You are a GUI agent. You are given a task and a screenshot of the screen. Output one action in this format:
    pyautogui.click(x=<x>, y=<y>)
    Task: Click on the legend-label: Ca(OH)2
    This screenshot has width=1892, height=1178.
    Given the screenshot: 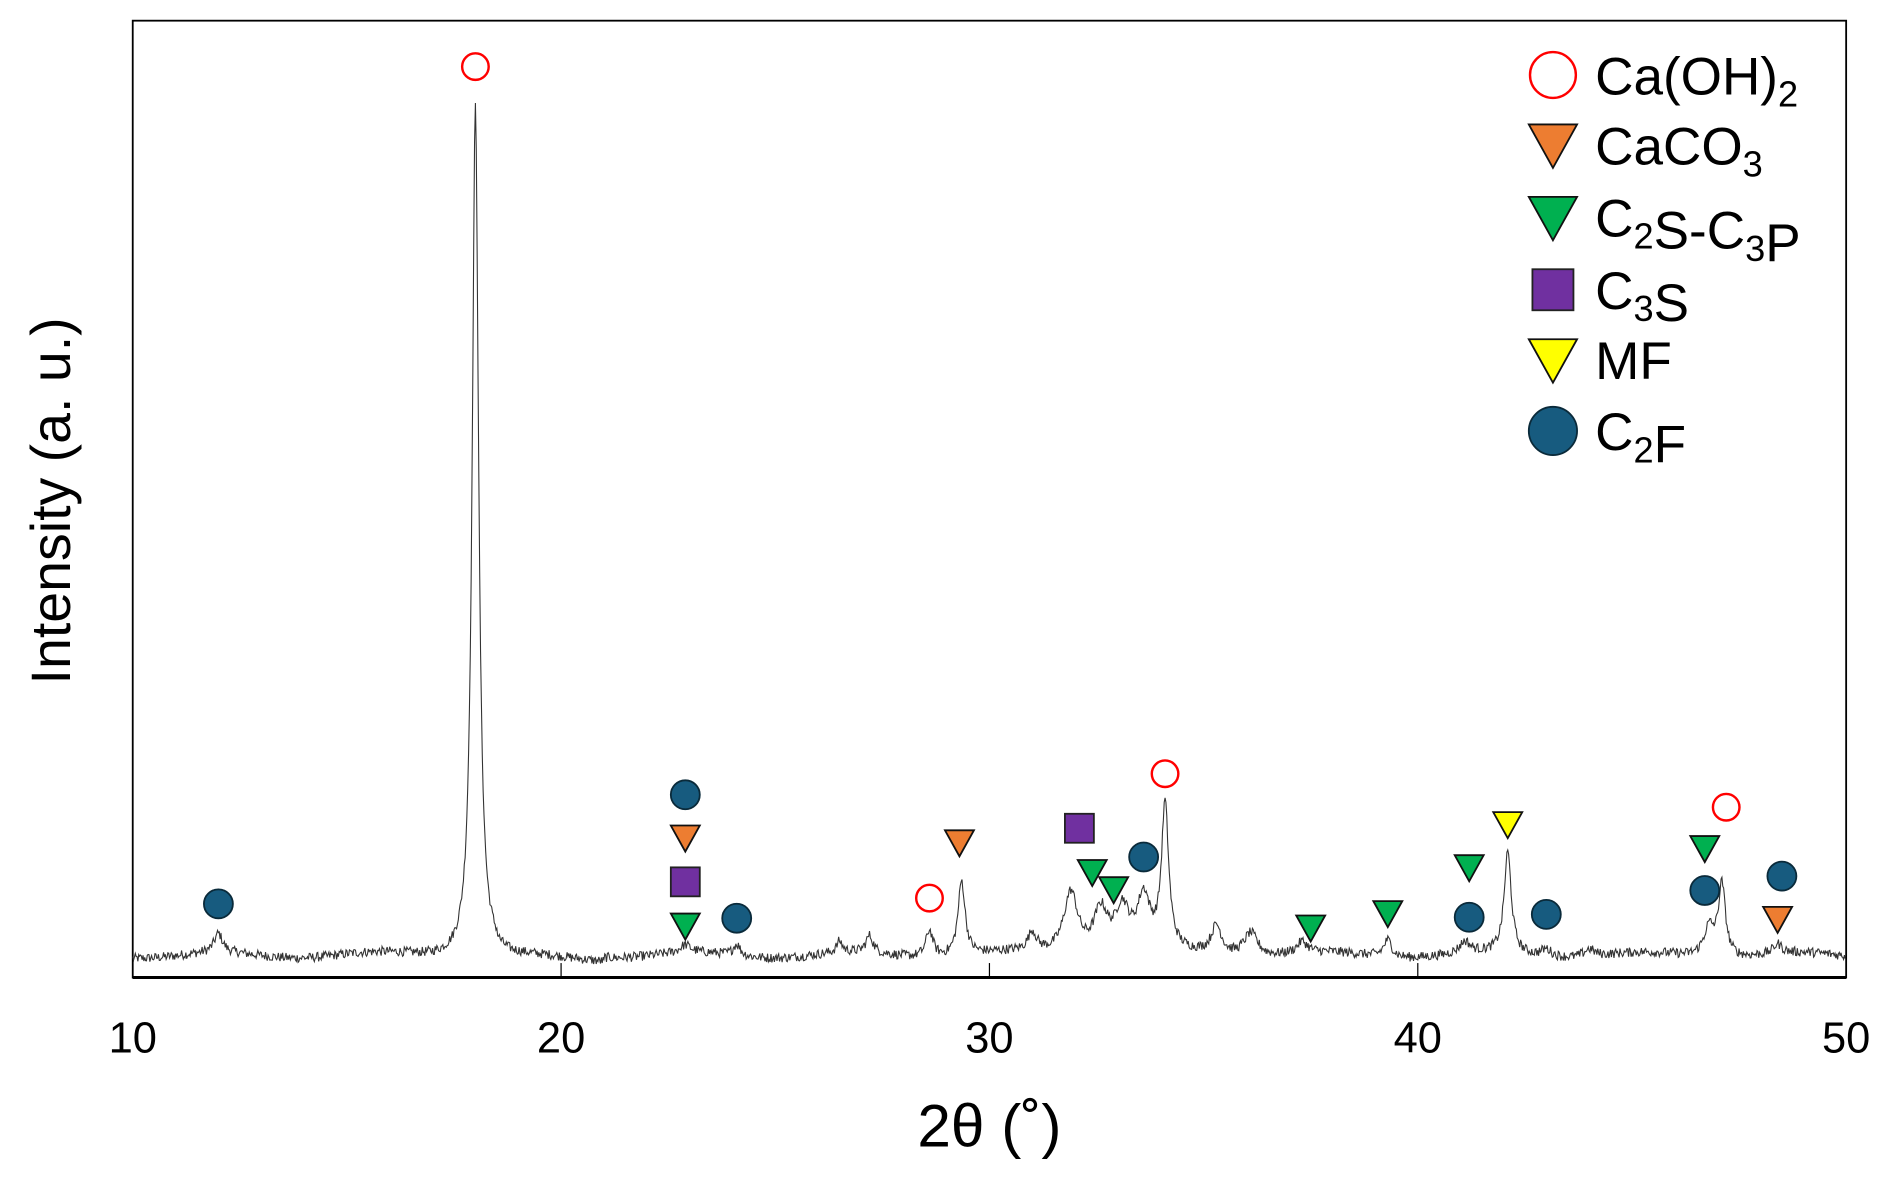 What is the action you would take?
    pyautogui.click(x=1696, y=80)
    